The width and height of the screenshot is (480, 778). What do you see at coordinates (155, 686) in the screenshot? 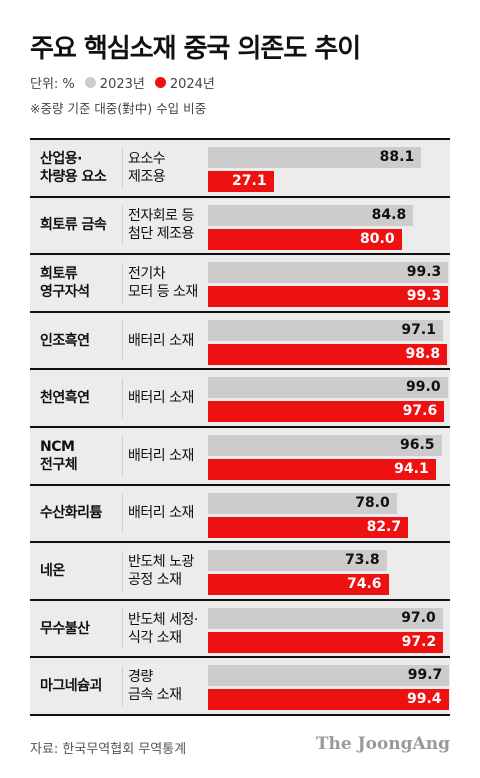
I see `usage-label: 경량 금속 소재` at bounding box center [155, 686].